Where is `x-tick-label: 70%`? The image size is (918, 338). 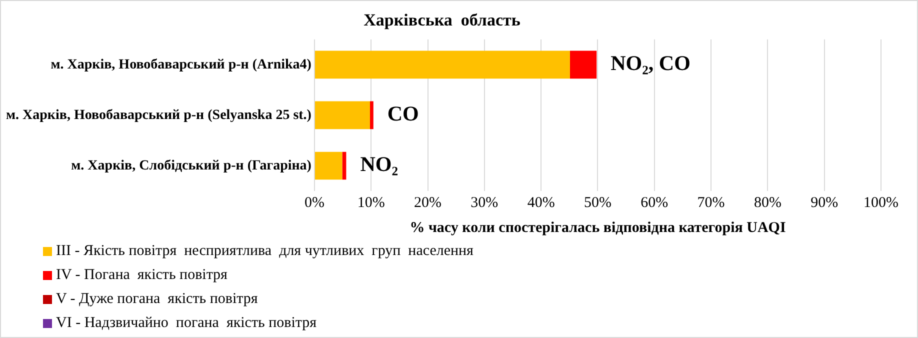
x-tick-label: 70% is located at coordinates (711, 202).